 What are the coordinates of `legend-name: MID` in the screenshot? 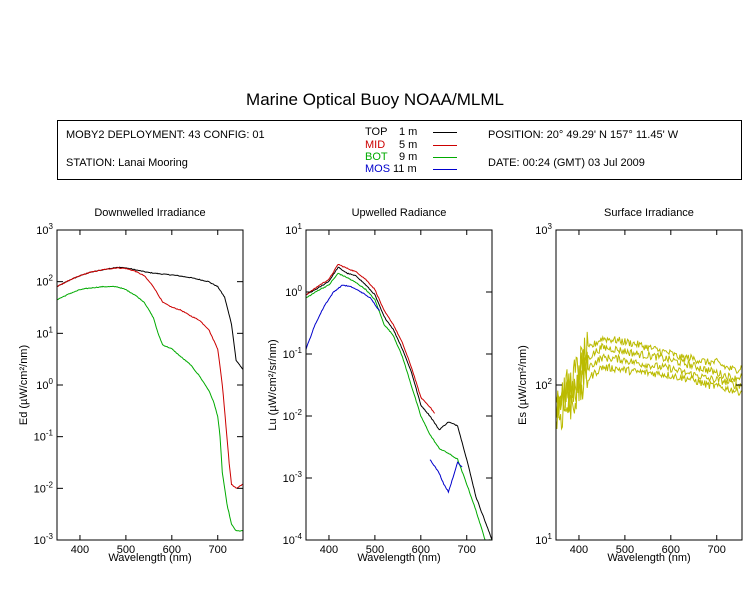 It's located at (375, 145).